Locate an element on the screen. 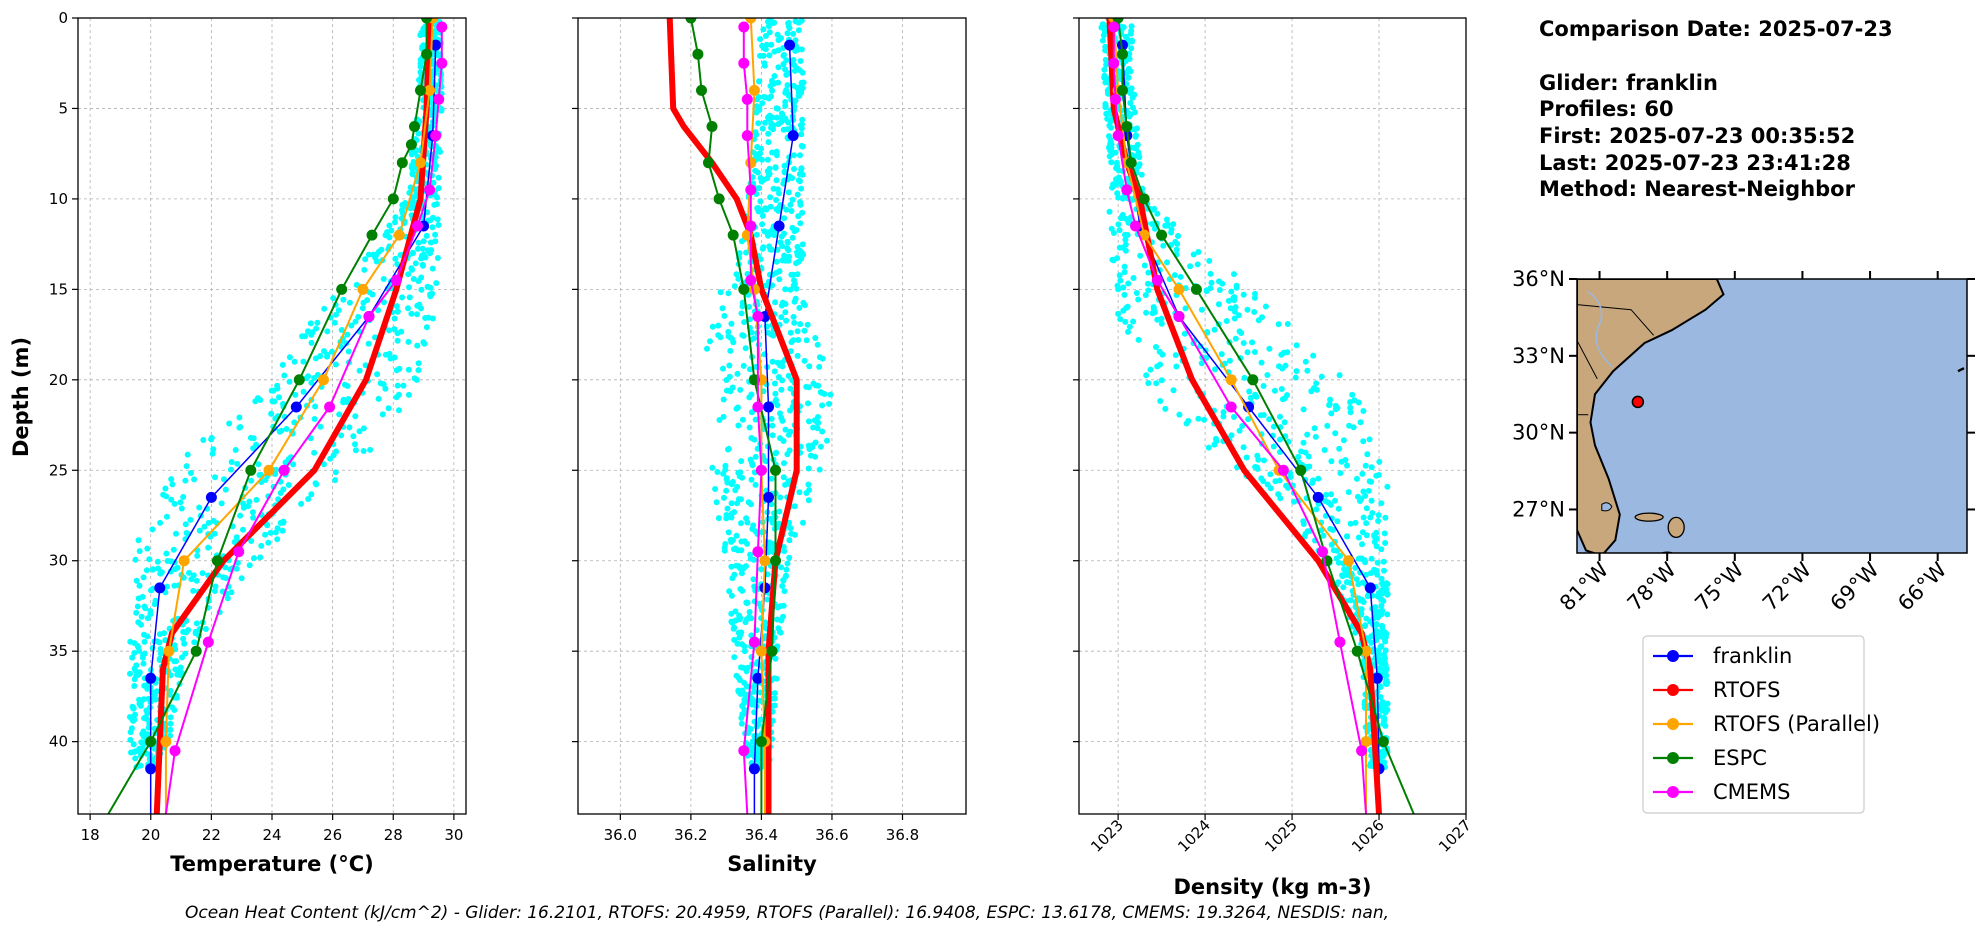  series-rtofs is located at coordinates (293, 416).